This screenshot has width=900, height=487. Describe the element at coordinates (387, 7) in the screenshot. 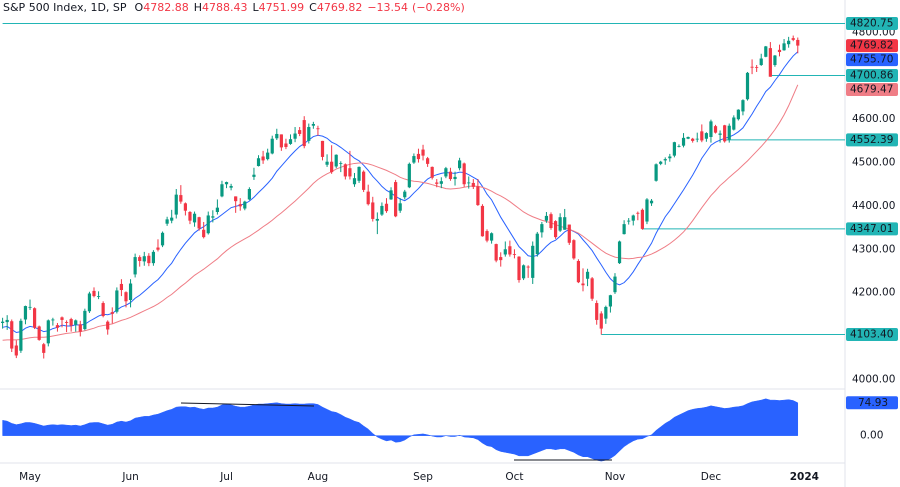

I see `legend-change: −13.54` at that location.